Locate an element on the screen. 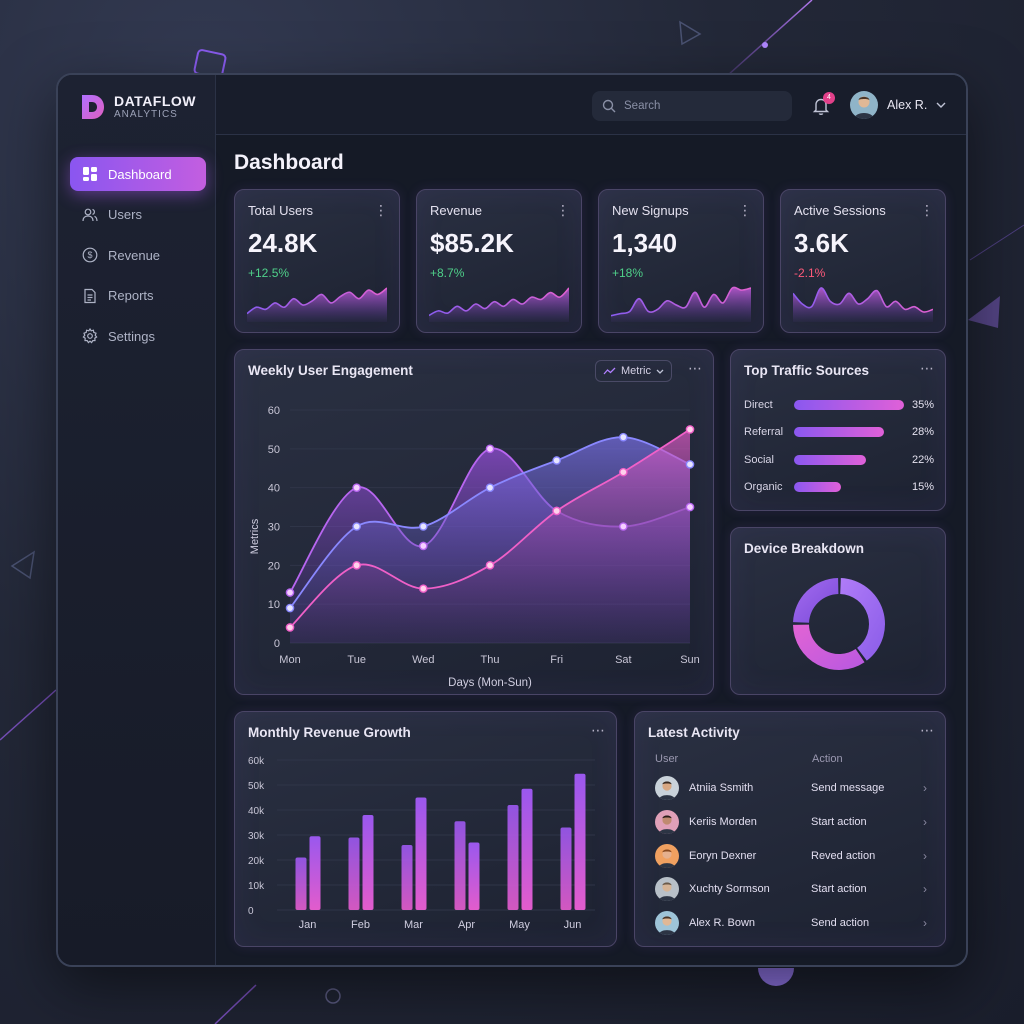  sidebar-nav: Dashboard Users $ Revenue Reports is located at coordinates (138, 258).